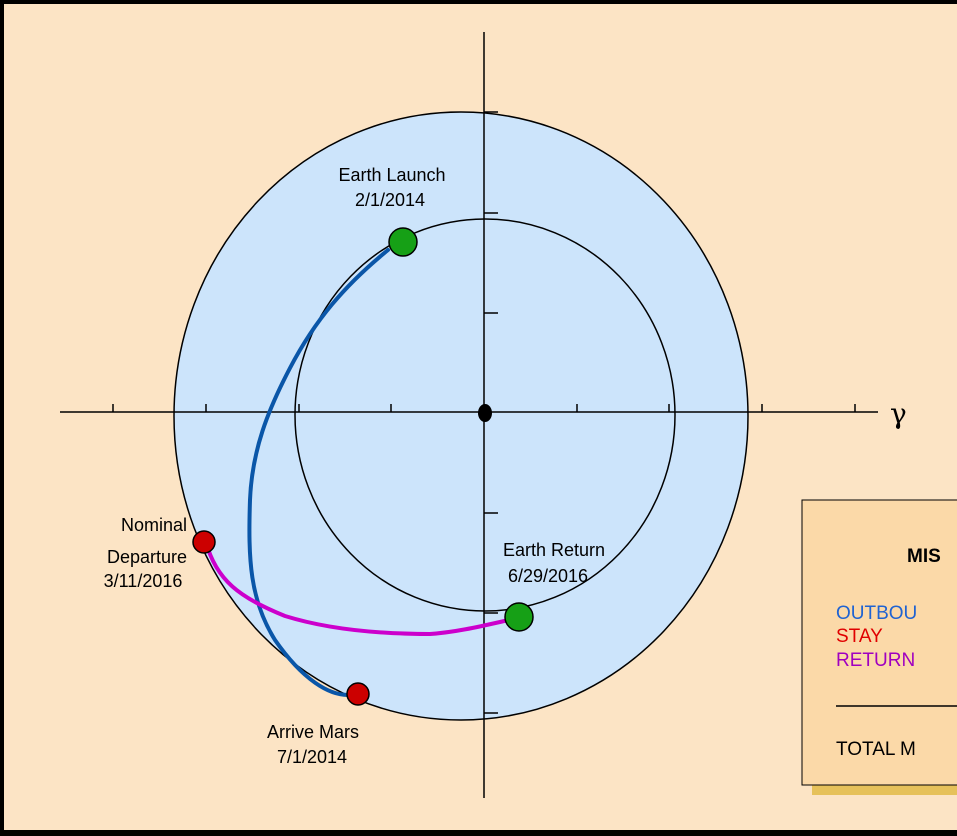  I want to click on mission-legend: MIS OUTBOU STAY RETURN TOTAL M, so click(879, 647).